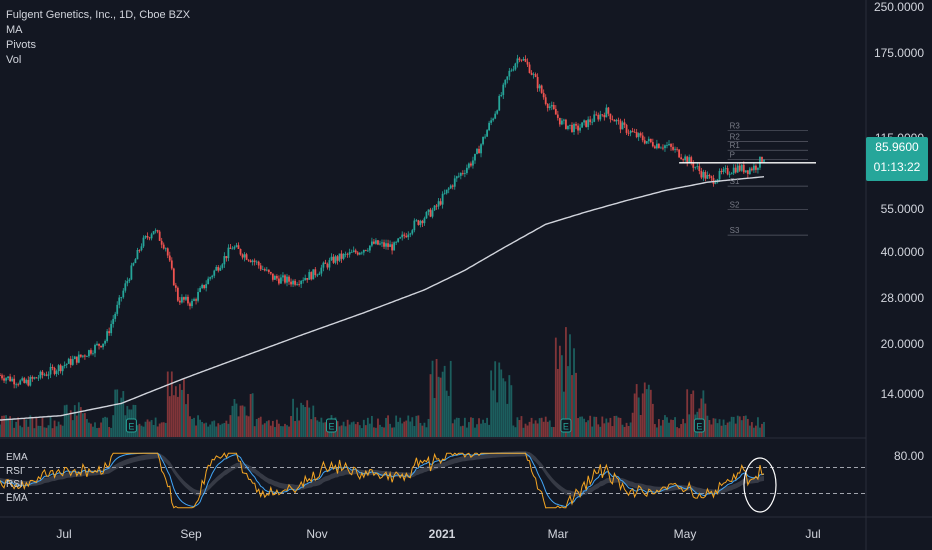  I want to click on date-tick: May, so click(685, 534).